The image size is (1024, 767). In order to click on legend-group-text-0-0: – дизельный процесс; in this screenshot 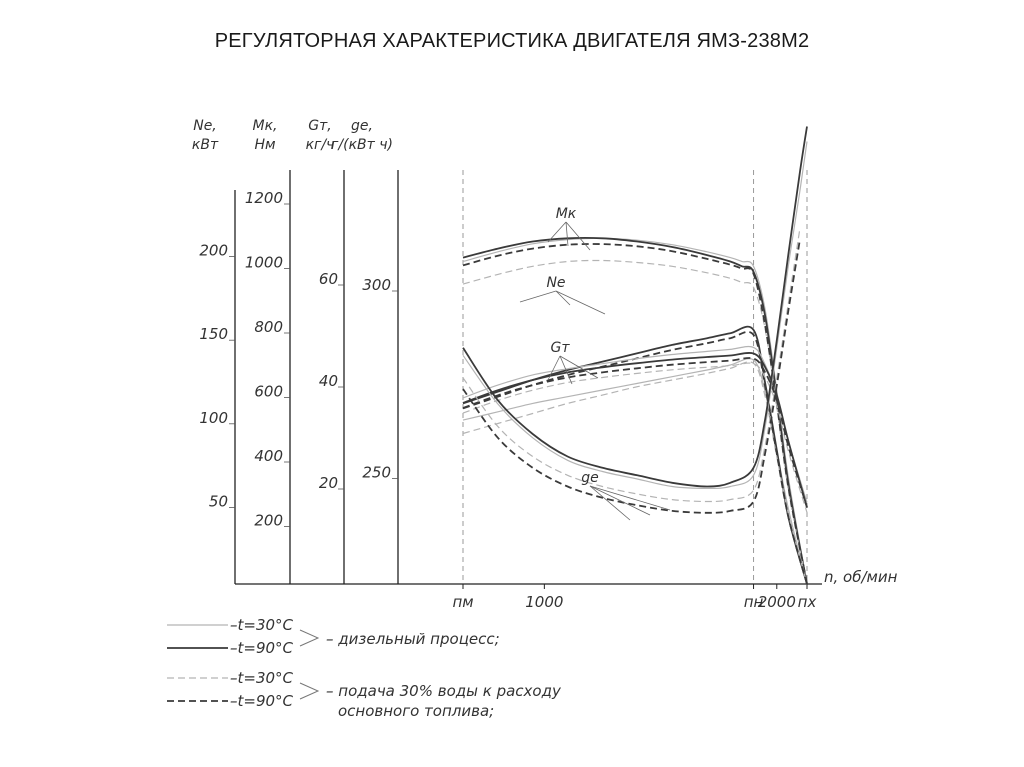, I will do `click(413, 639)`.